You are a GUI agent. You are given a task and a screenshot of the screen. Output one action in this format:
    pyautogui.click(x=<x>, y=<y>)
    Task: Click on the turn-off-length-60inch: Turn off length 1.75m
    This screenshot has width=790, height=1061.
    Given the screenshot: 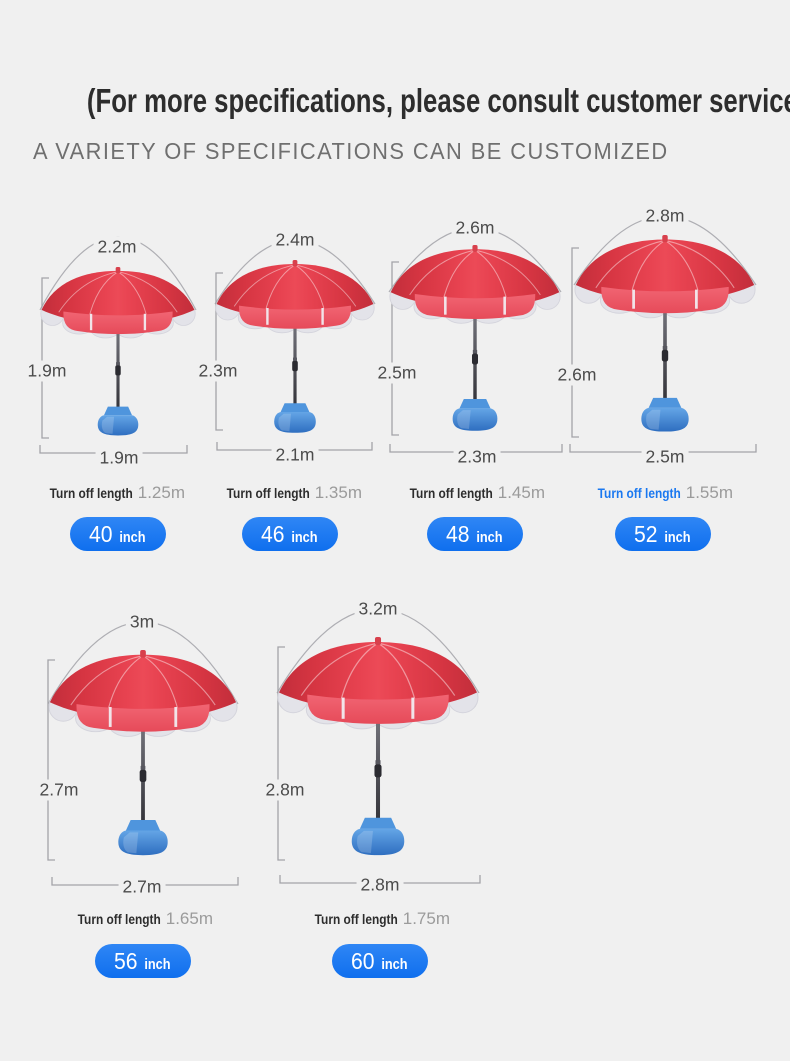 What is the action you would take?
    pyautogui.click(x=375, y=919)
    